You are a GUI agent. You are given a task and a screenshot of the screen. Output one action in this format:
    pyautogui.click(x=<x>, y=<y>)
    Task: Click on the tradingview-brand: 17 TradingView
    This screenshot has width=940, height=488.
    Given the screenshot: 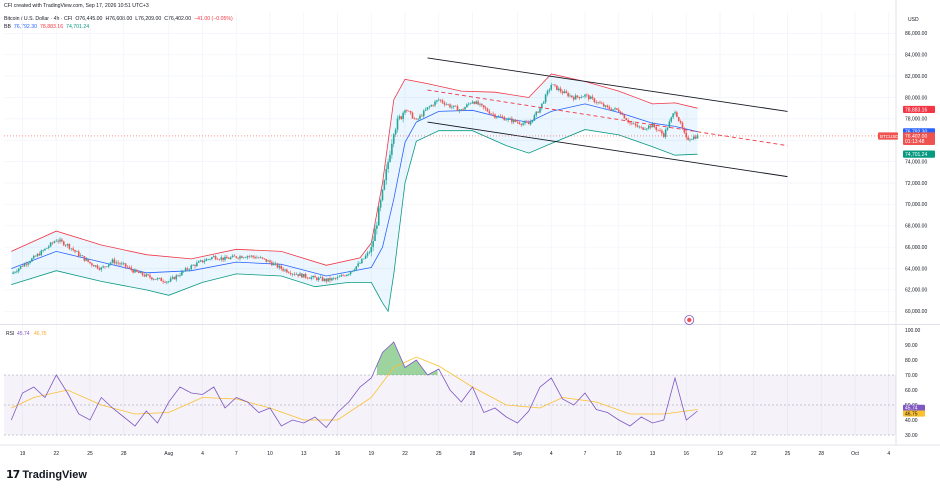 What is the action you would take?
    pyautogui.click(x=46, y=474)
    